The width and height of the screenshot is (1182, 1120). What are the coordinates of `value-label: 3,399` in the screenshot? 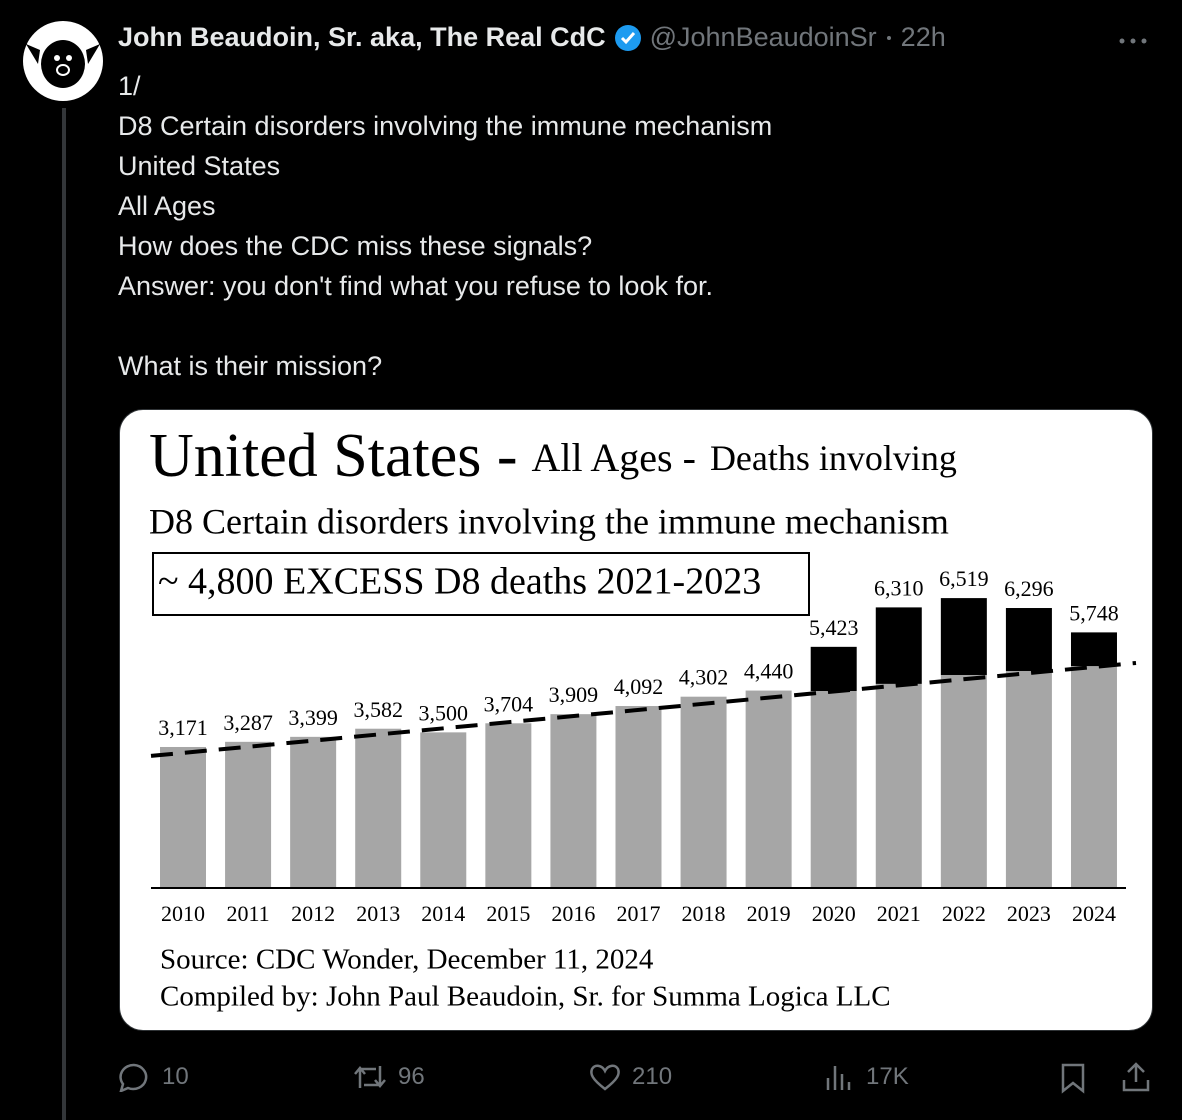 It's located at (313, 717).